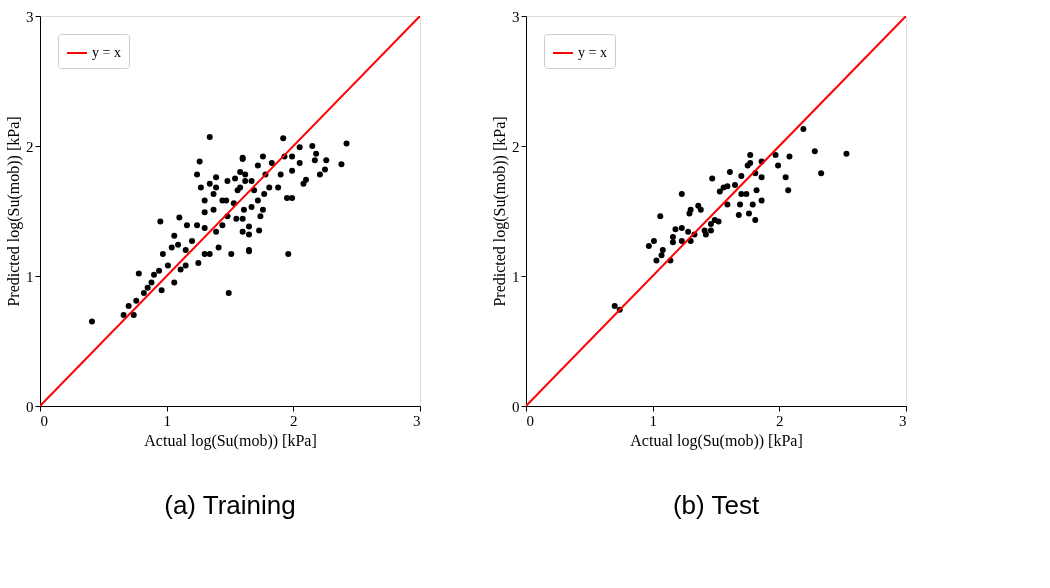 The height and width of the screenshot is (588, 1050). Describe the element at coordinates (230, 505) in the screenshot. I see `text: (a) Training` at that location.